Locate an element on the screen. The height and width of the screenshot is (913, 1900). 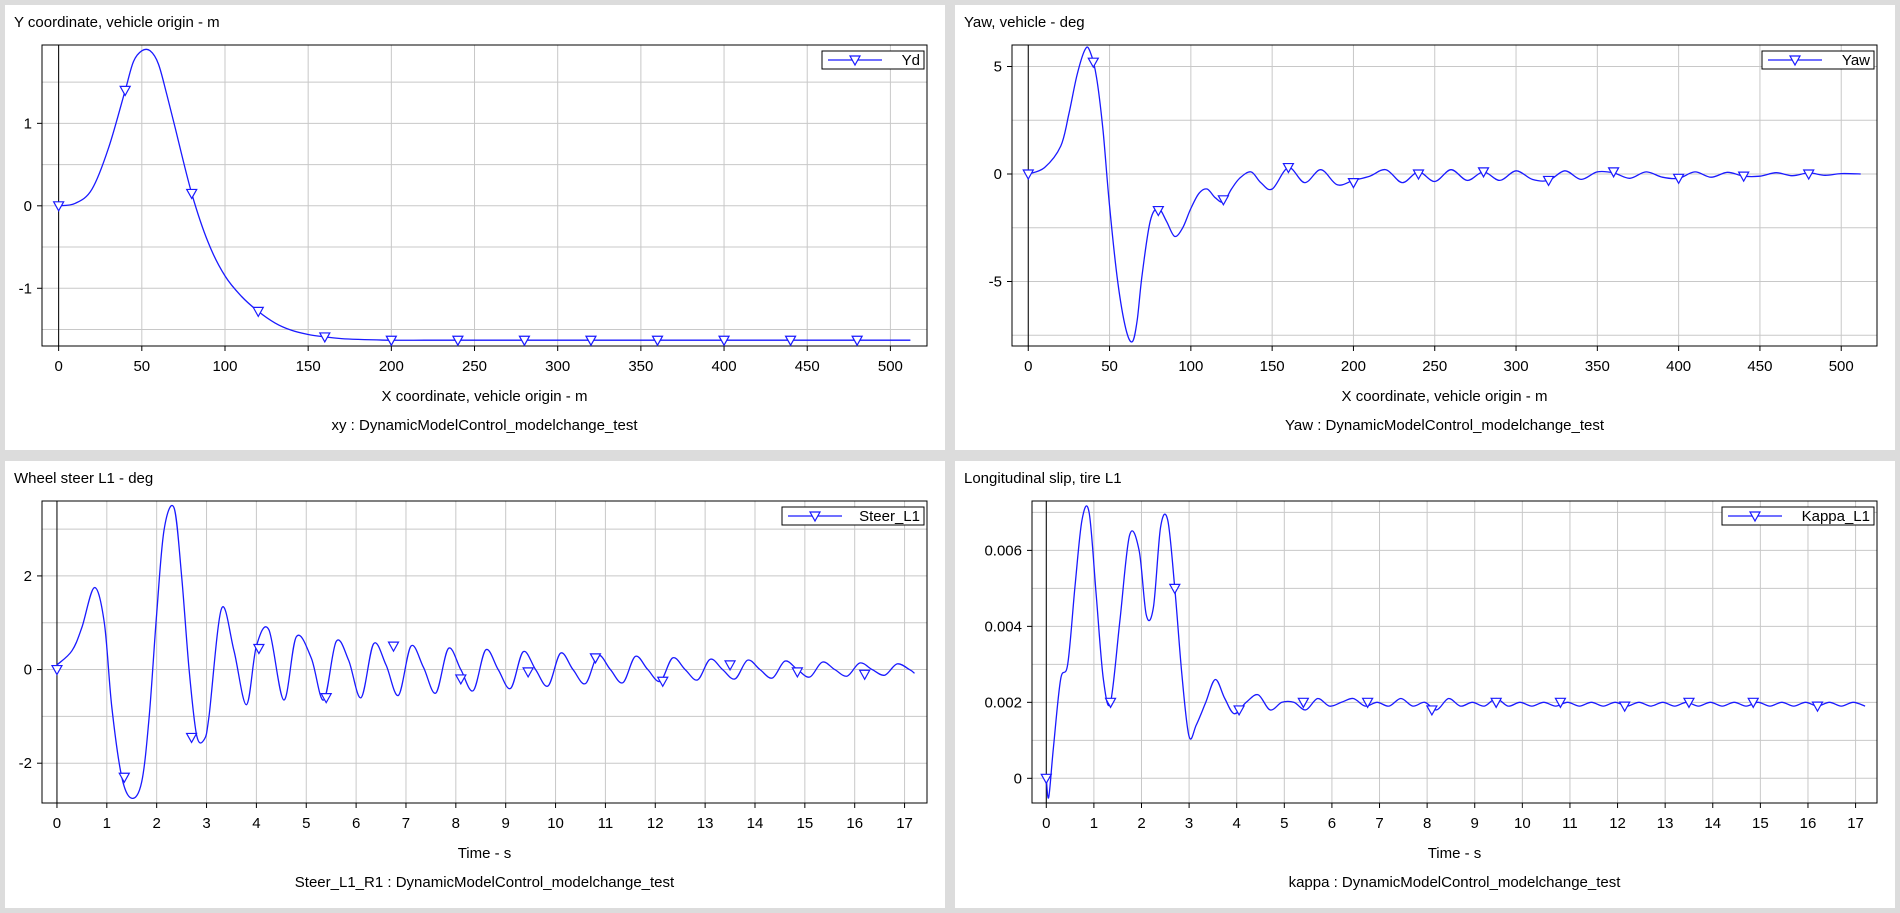
y-tick-label: 0.006 is located at coordinates (1003, 550).